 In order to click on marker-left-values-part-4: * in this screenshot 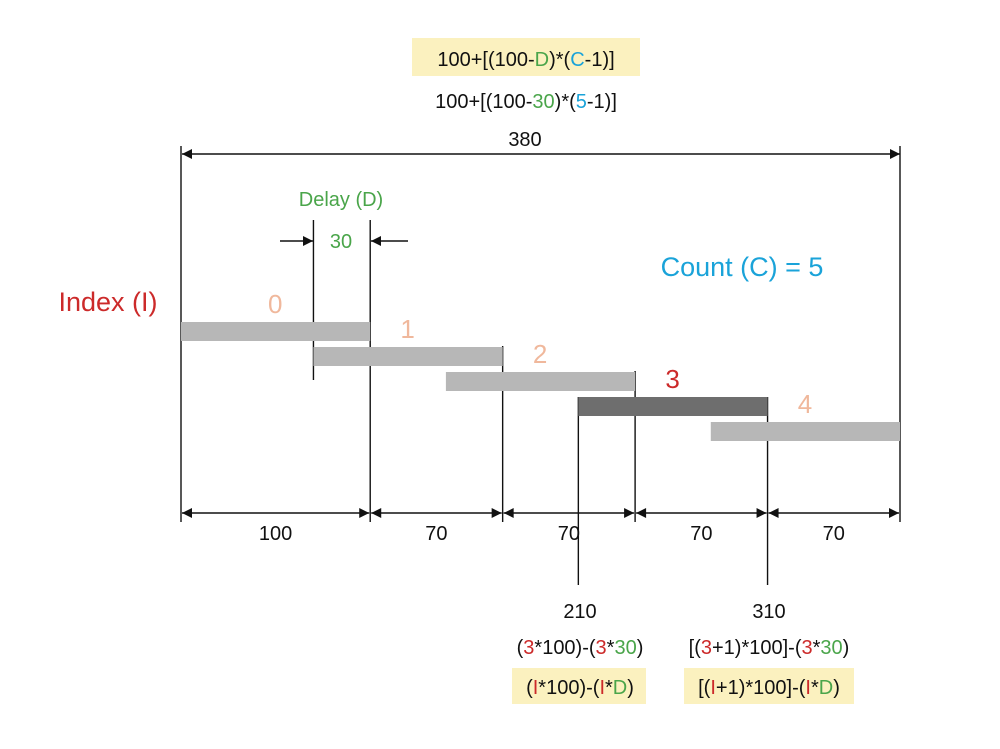, I will do `click(611, 648)`.